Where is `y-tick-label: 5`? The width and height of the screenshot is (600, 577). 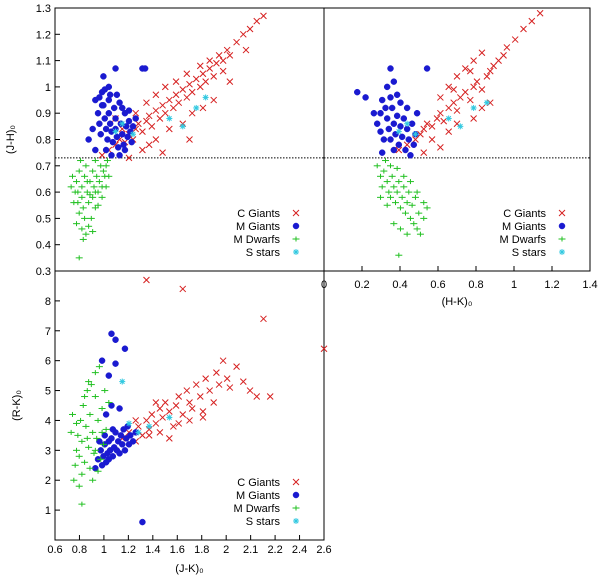 y-tick-label: 5 is located at coordinates (48, 392).